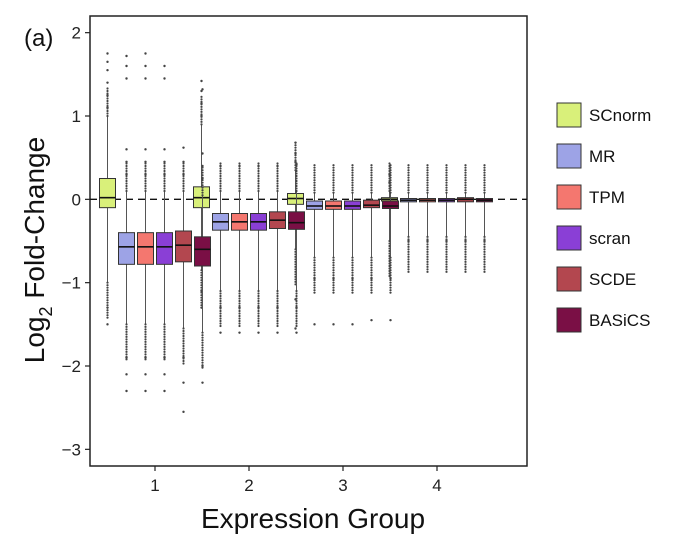 The width and height of the screenshot is (678, 540). Describe the element at coordinates (602, 156) in the screenshot. I see `legend-label-mr: MR` at that location.